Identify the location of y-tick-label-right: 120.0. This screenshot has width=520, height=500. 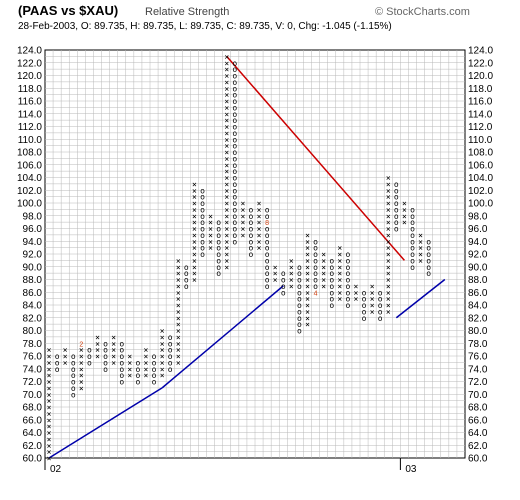
(480, 76).